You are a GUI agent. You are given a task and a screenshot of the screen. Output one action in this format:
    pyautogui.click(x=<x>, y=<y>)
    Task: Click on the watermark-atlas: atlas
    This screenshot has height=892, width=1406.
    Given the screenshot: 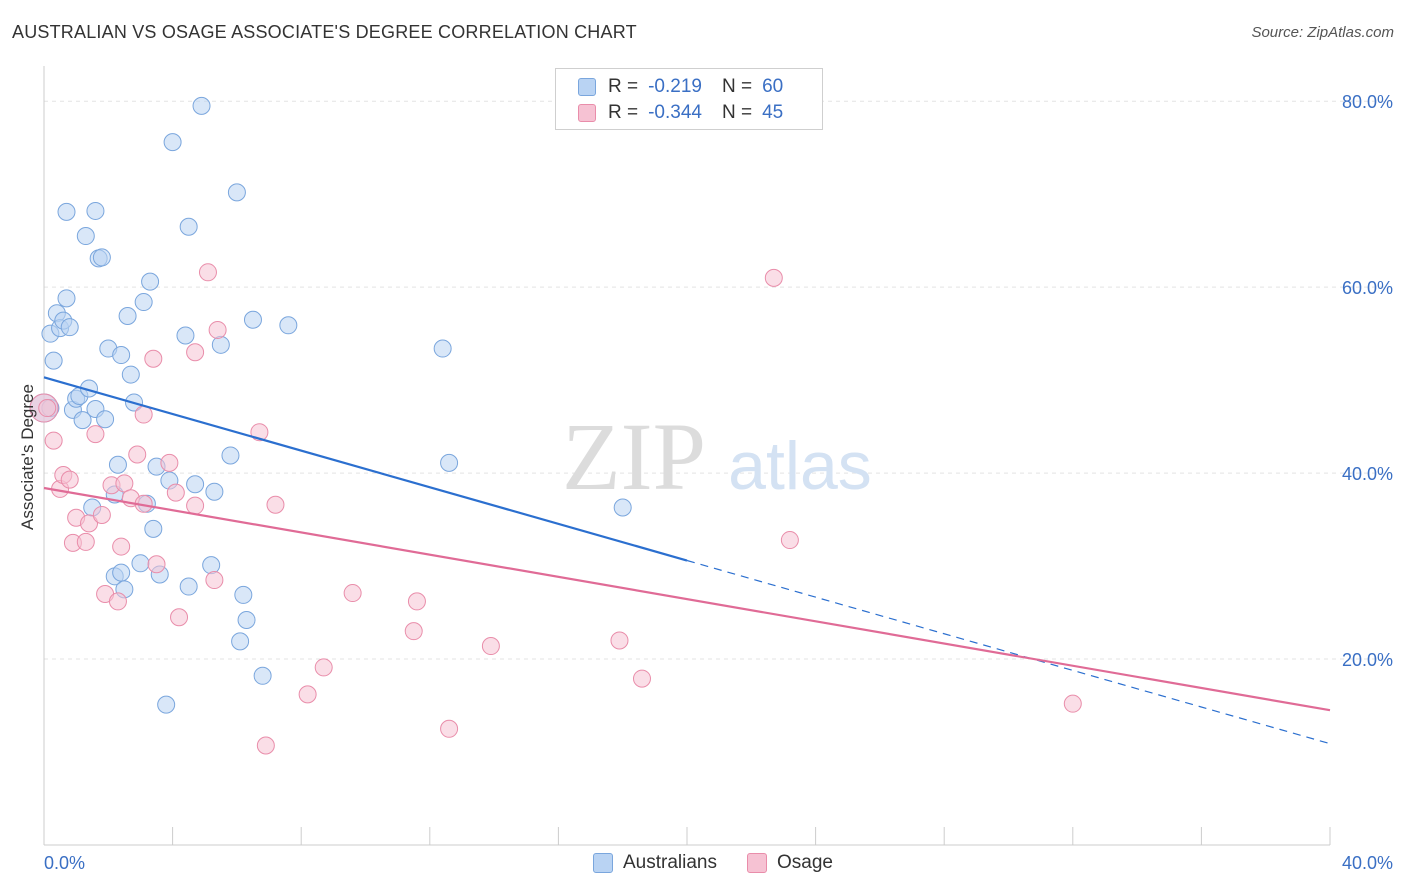 What is the action you would take?
    pyautogui.click(x=800, y=466)
    